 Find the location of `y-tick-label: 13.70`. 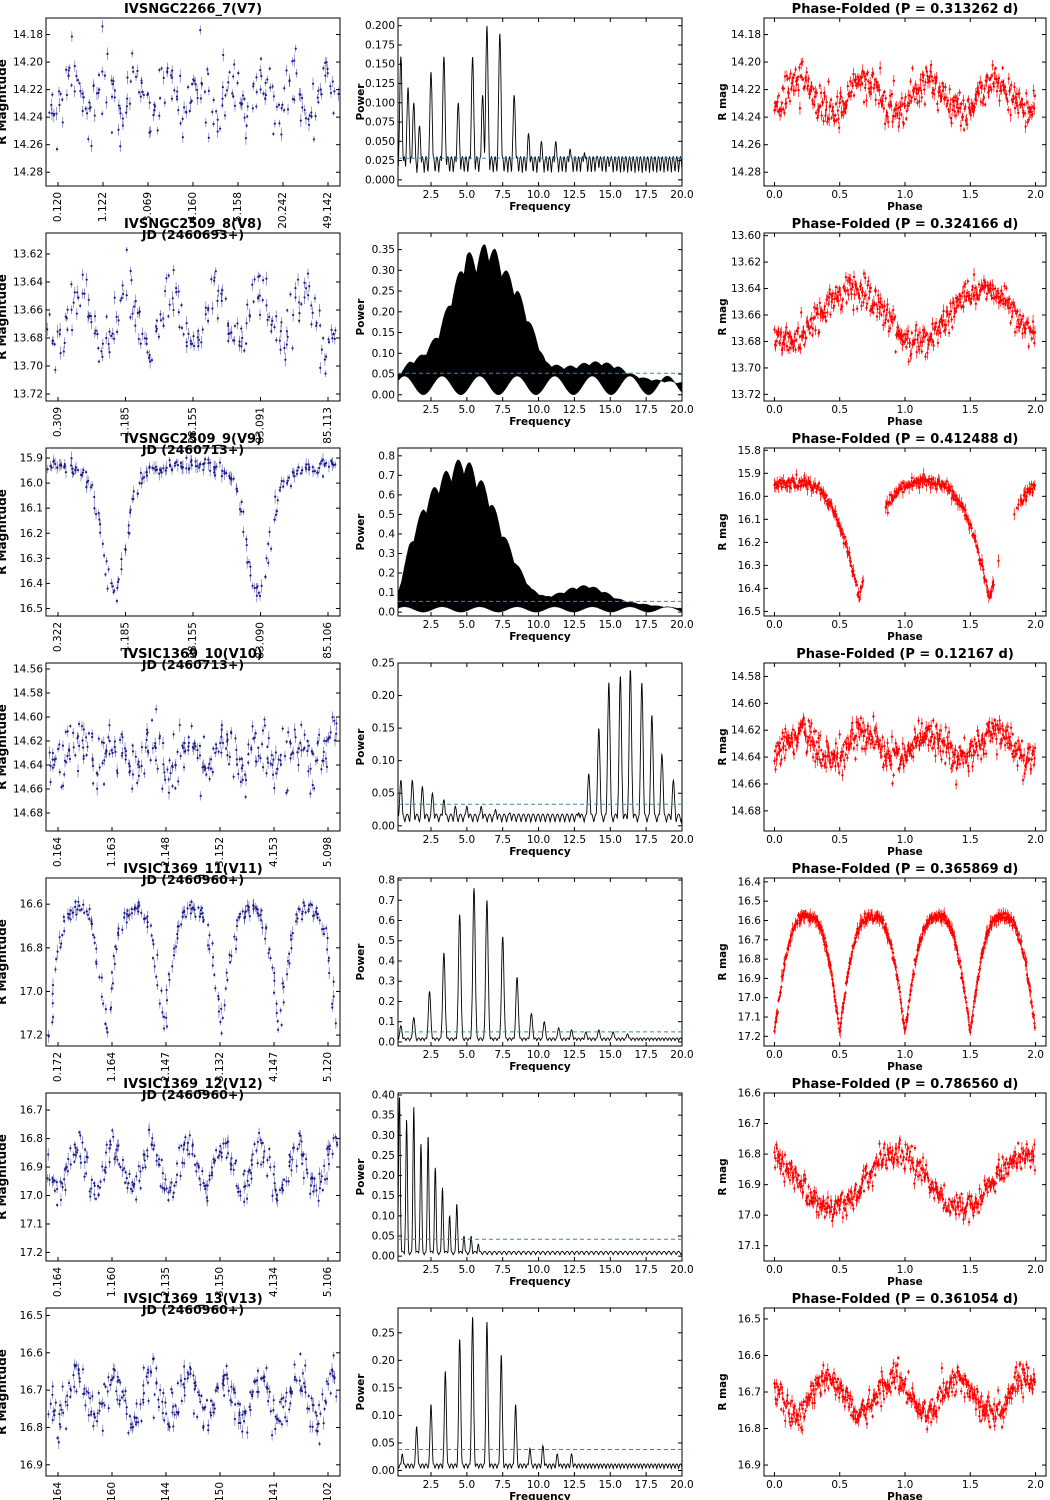

y-tick-label: 13.70 is located at coordinates (746, 368).